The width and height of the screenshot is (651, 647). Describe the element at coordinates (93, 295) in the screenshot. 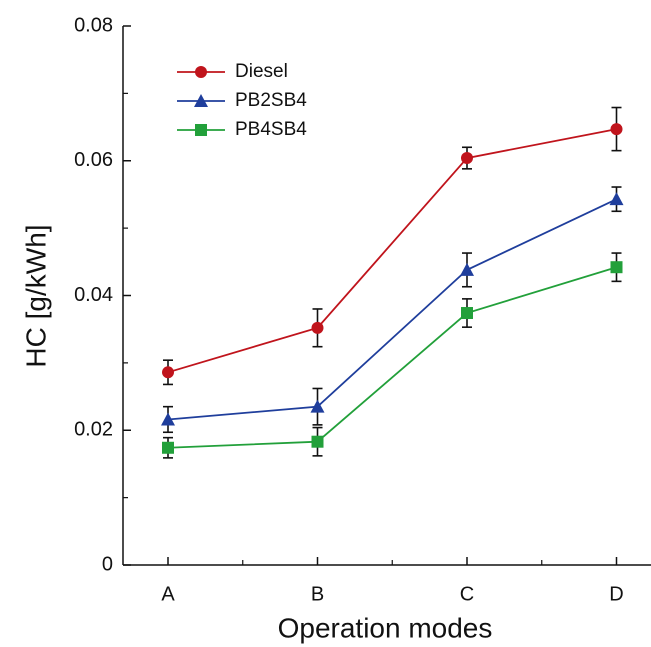

I see `y-tick-label: 0.04` at that location.